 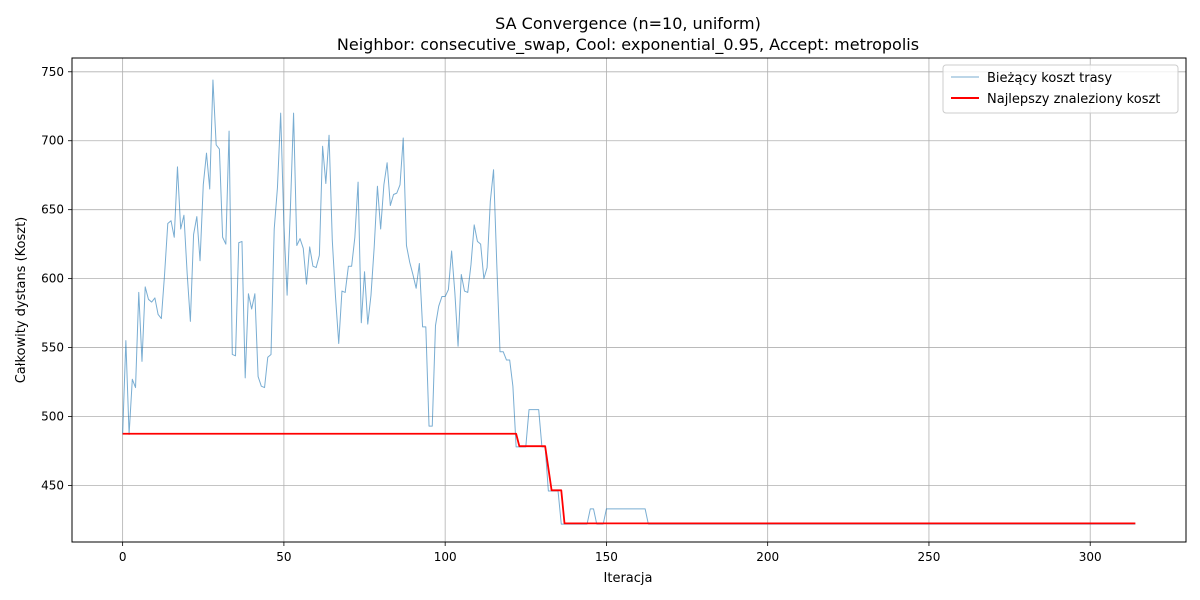 What do you see at coordinates (52, 141) in the screenshot?
I see `y-tick-label: 700` at bounding box center [52, 141].